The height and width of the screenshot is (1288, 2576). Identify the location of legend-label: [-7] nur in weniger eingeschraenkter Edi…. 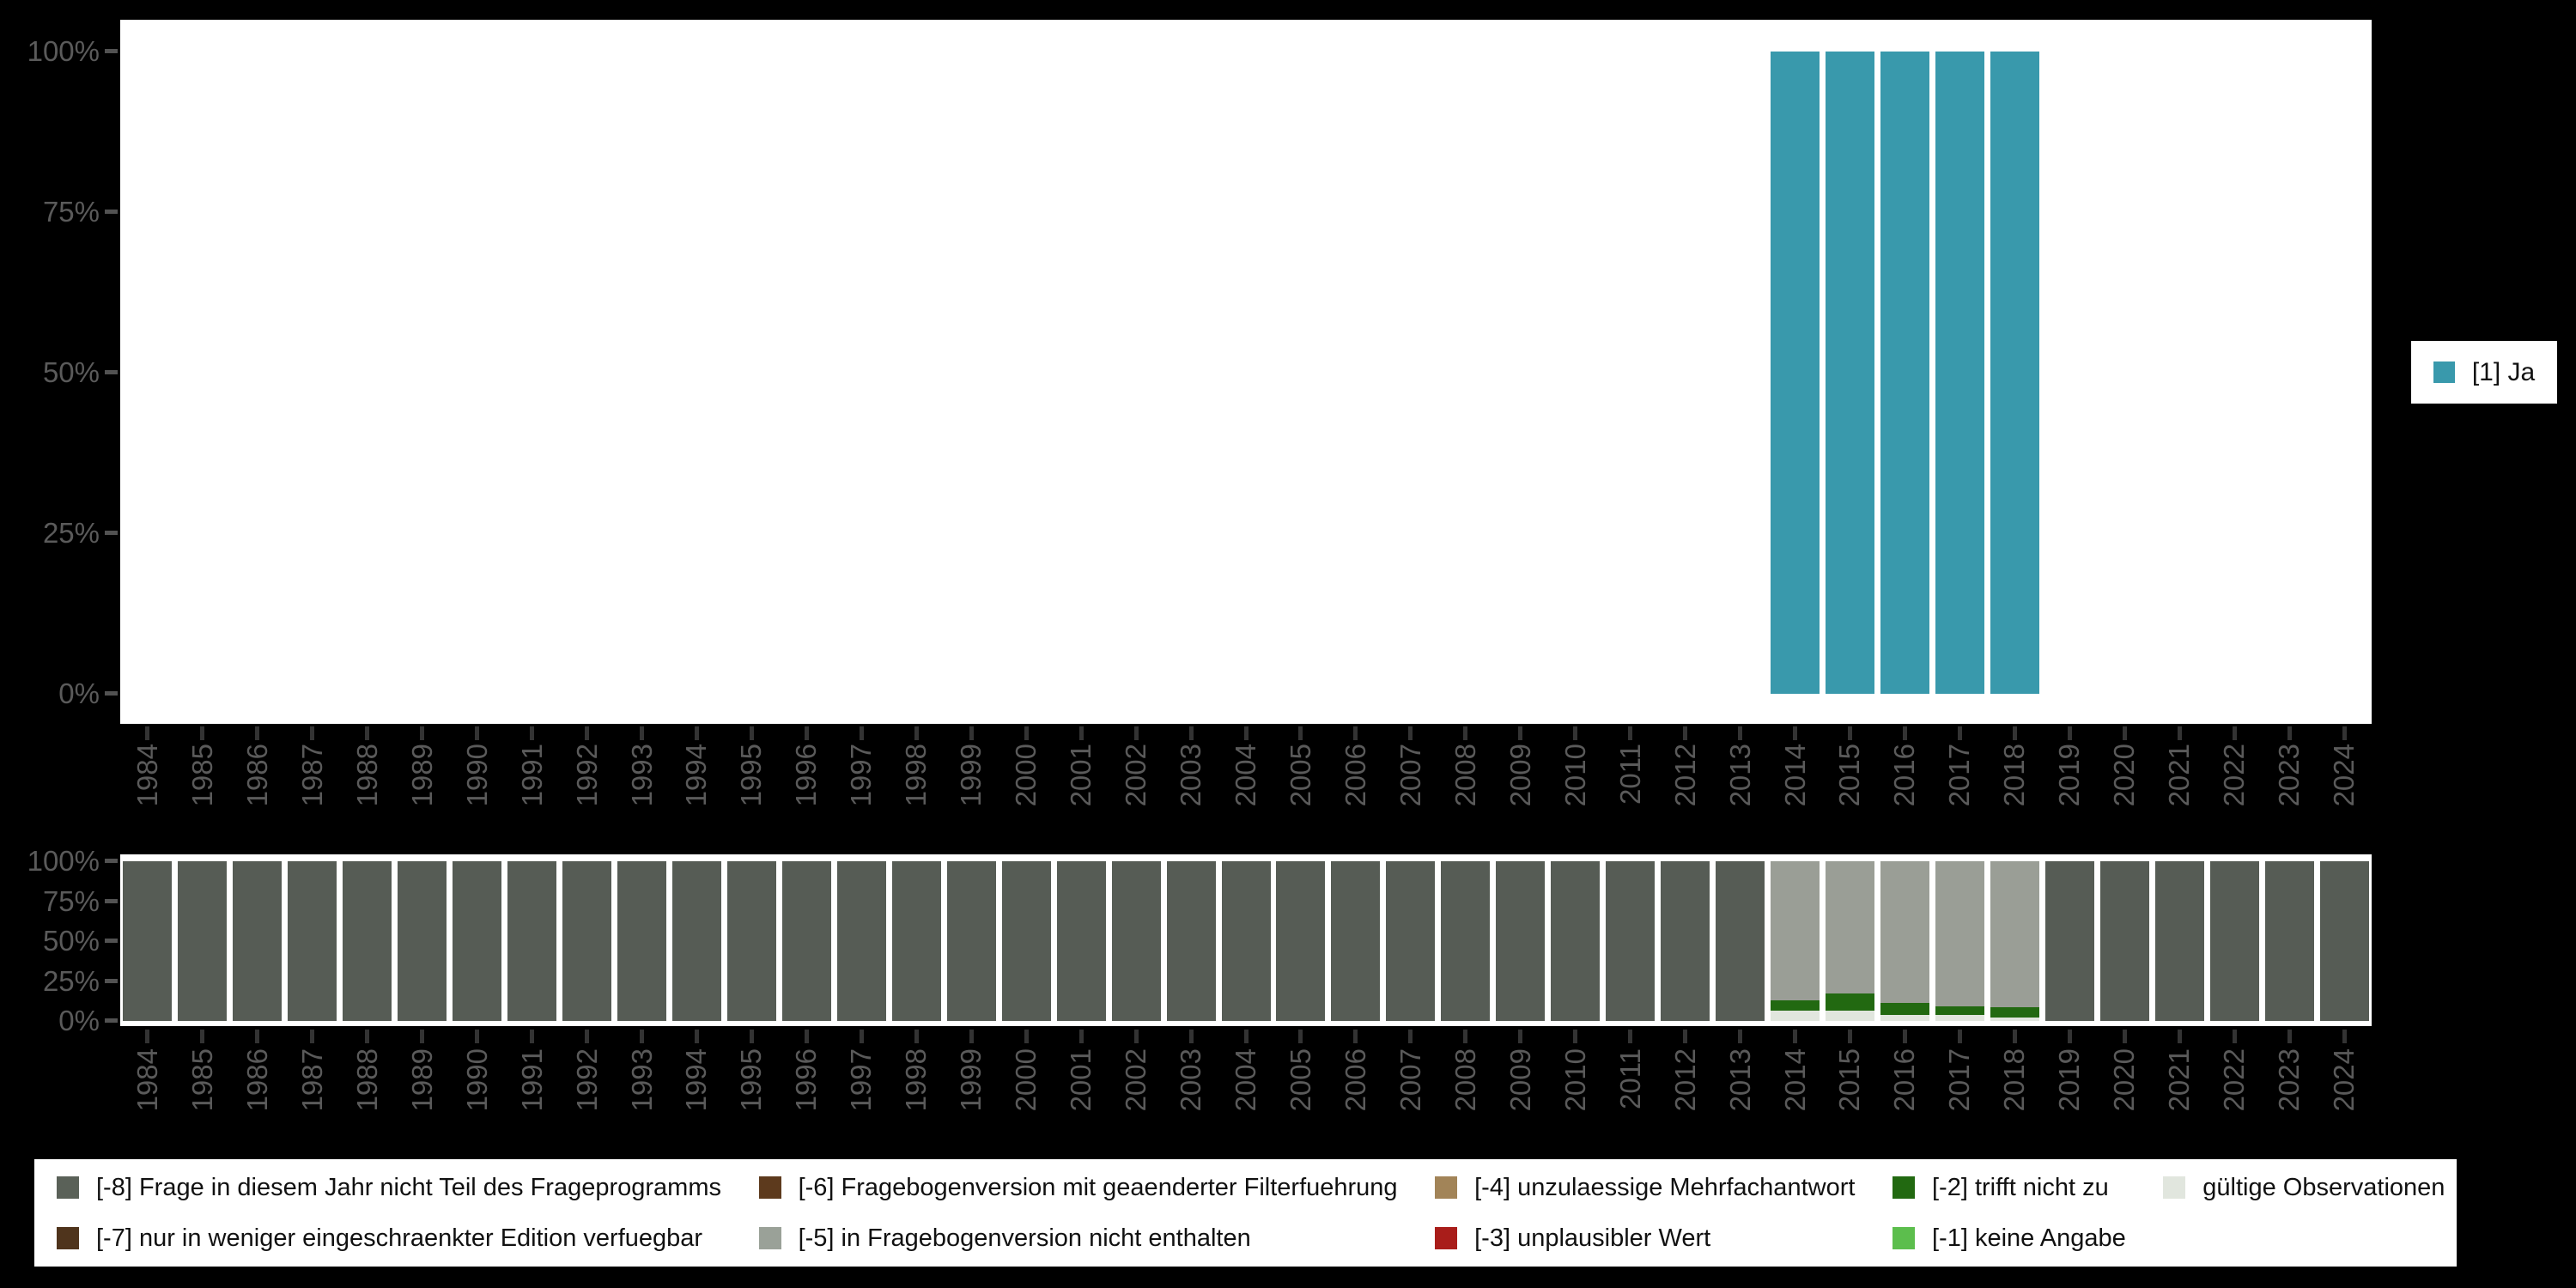
(399, 1238).